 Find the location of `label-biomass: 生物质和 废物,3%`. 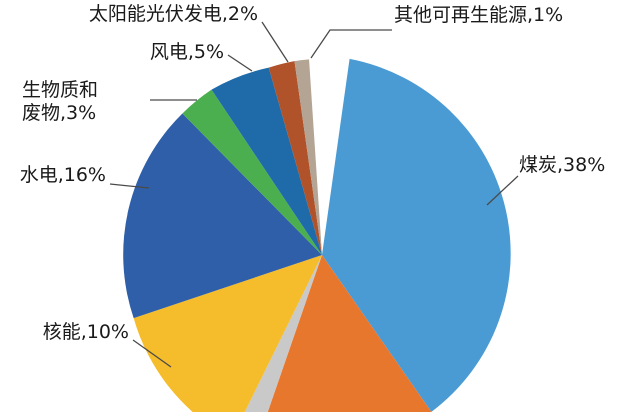

label-biomass: 生物质和 废物,3% is located at coordinates (84, 102).